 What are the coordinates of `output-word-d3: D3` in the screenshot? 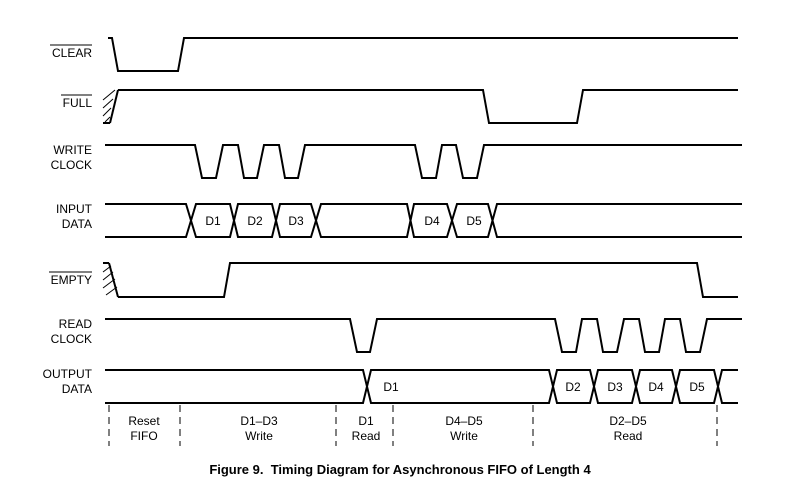 It's located at (615, 387).